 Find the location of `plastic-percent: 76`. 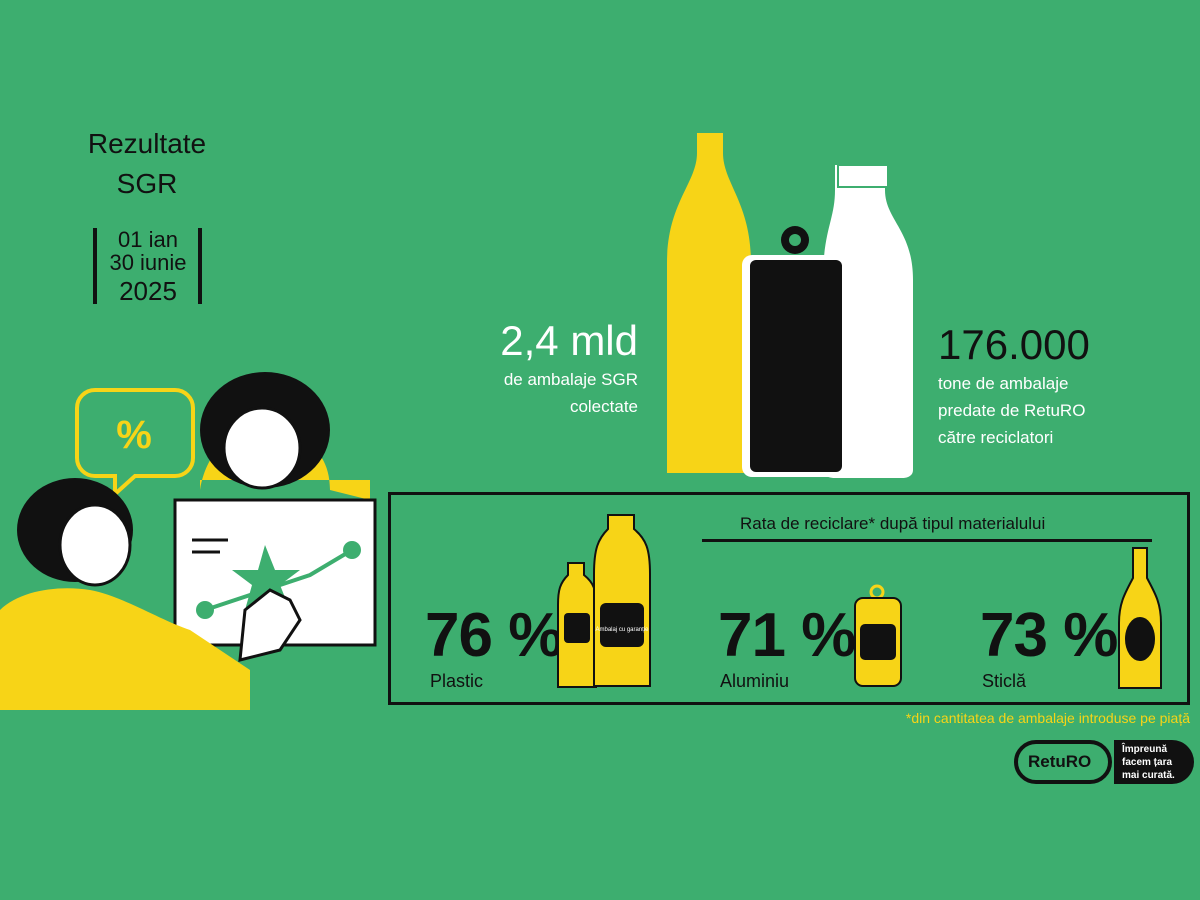

plastic-percent: 76 is located at coordinates (459, 635).